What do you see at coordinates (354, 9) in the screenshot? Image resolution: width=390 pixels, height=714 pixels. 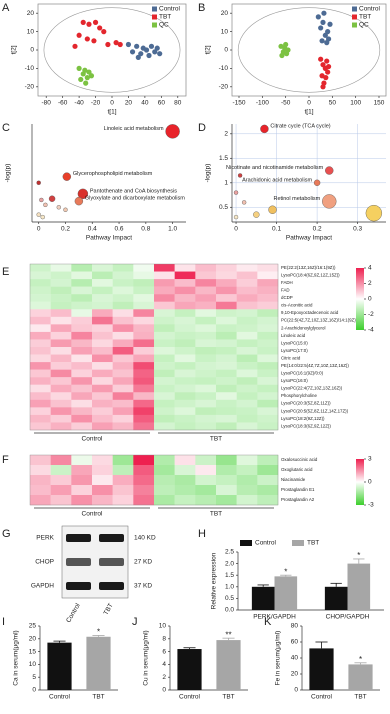 I see `legend-swatch` at bounding box center [354, 9].